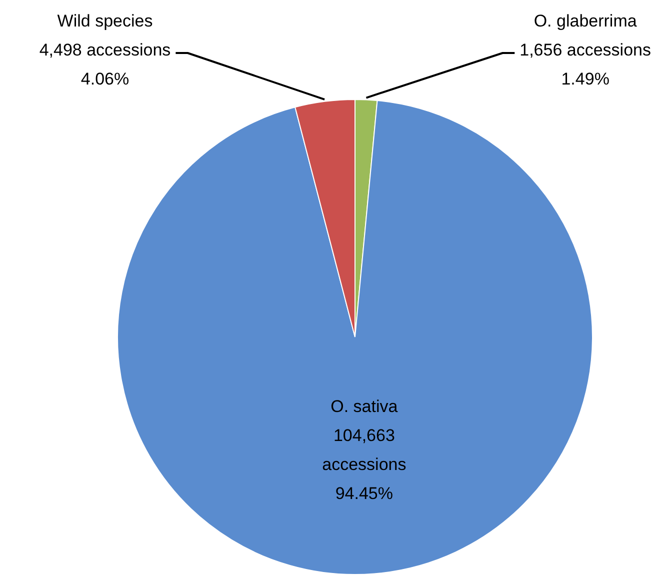  Describe the element at coordinates (105, 64) in the screenshot. I see `data-label: 4,498 accessions 4.06%` at that location.